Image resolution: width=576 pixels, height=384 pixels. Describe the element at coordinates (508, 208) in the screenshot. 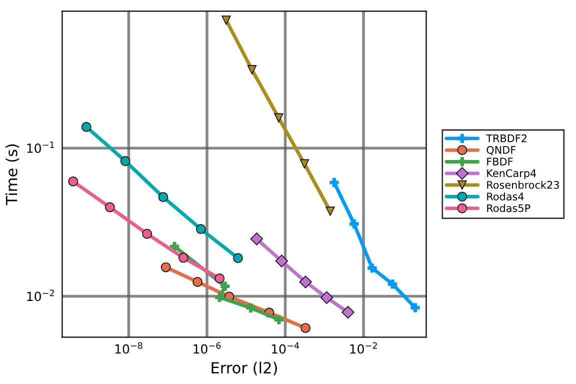

I see `legend-label: Rodas5P` at that location.